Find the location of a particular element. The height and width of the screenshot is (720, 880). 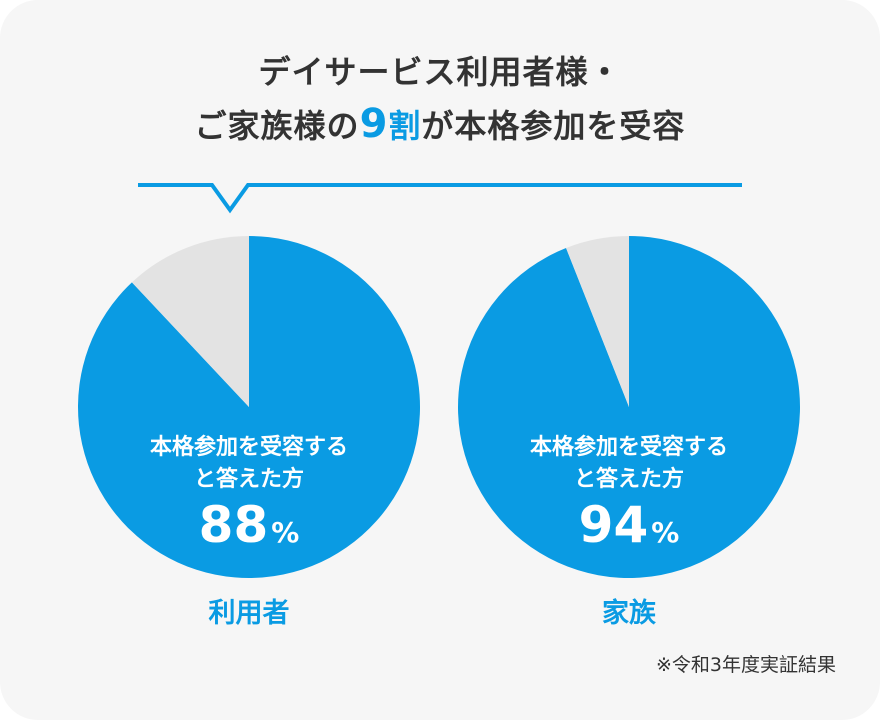

headline-highlight-unit: 割 is located at coordinates (405, 126).